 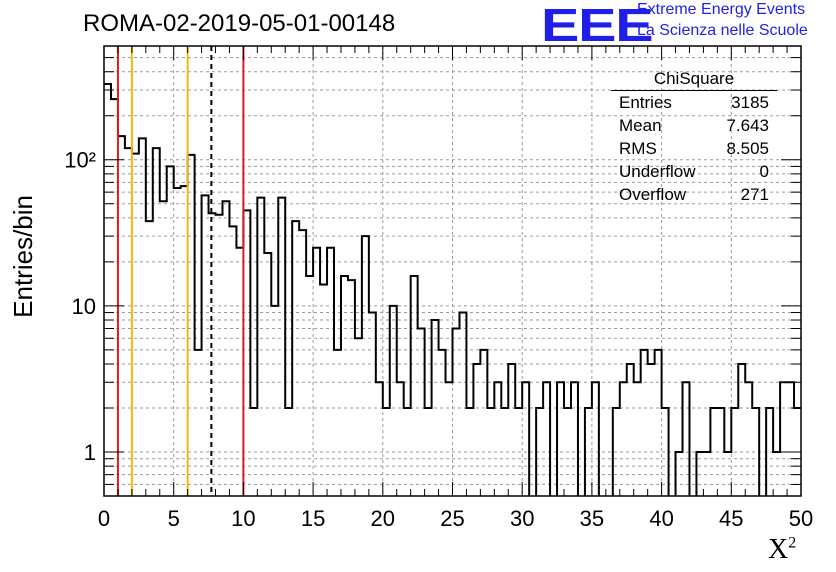 I want to click on x-tick-label: 10, so click(x=243, y=518).